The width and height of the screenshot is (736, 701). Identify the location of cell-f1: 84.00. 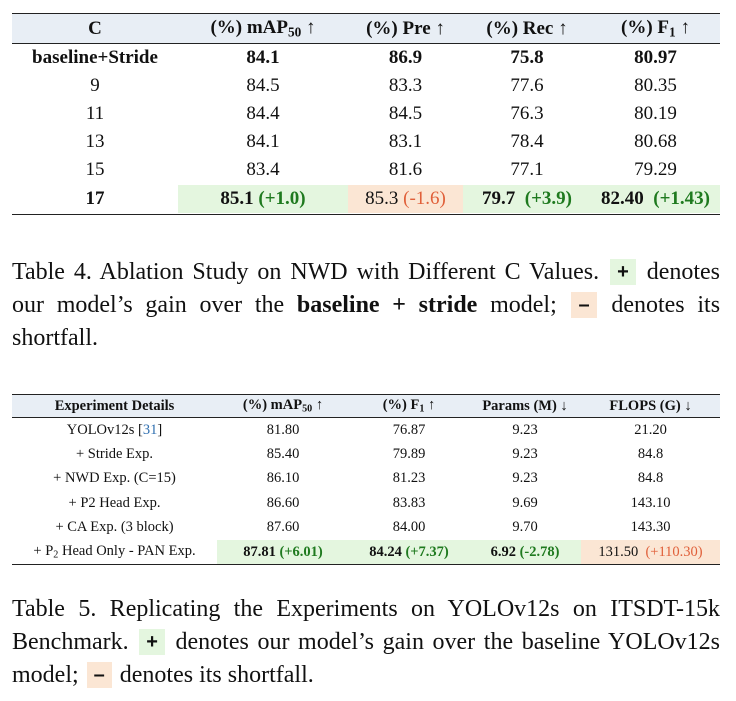
(409, 526).